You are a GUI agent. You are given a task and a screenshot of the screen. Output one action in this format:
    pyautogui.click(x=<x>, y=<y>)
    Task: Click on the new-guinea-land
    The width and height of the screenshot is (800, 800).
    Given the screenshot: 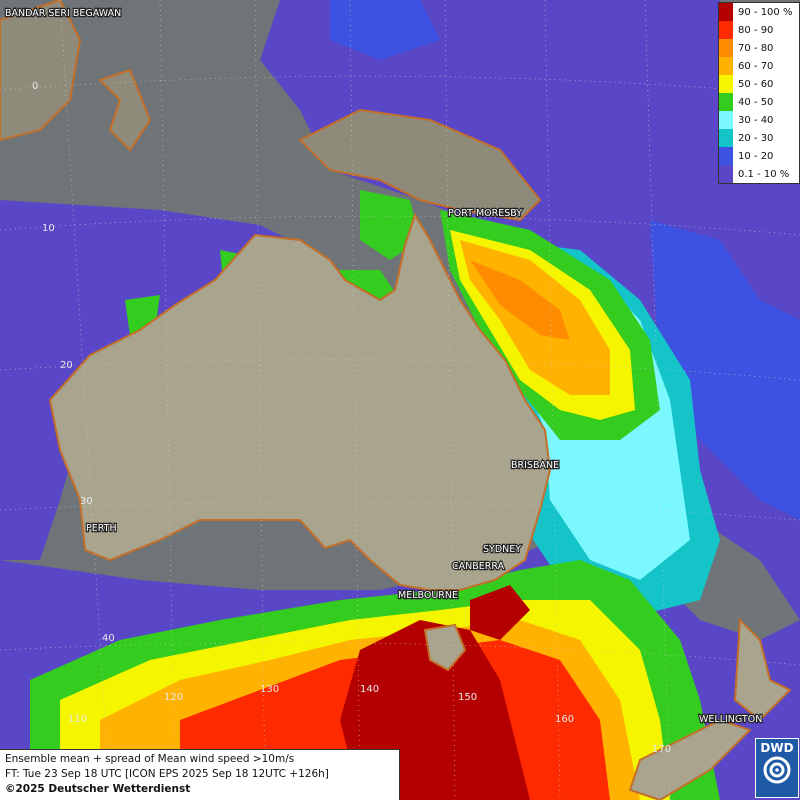 What is the action you would take?
    pyautogui.click(x=420, y=165)
    